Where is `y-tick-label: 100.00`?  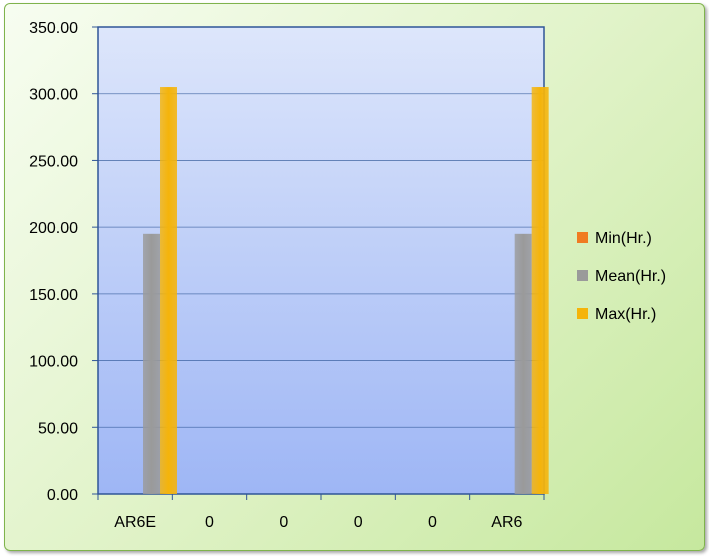
y-tick-label: 100.00 is located at coordinates (53, 362).